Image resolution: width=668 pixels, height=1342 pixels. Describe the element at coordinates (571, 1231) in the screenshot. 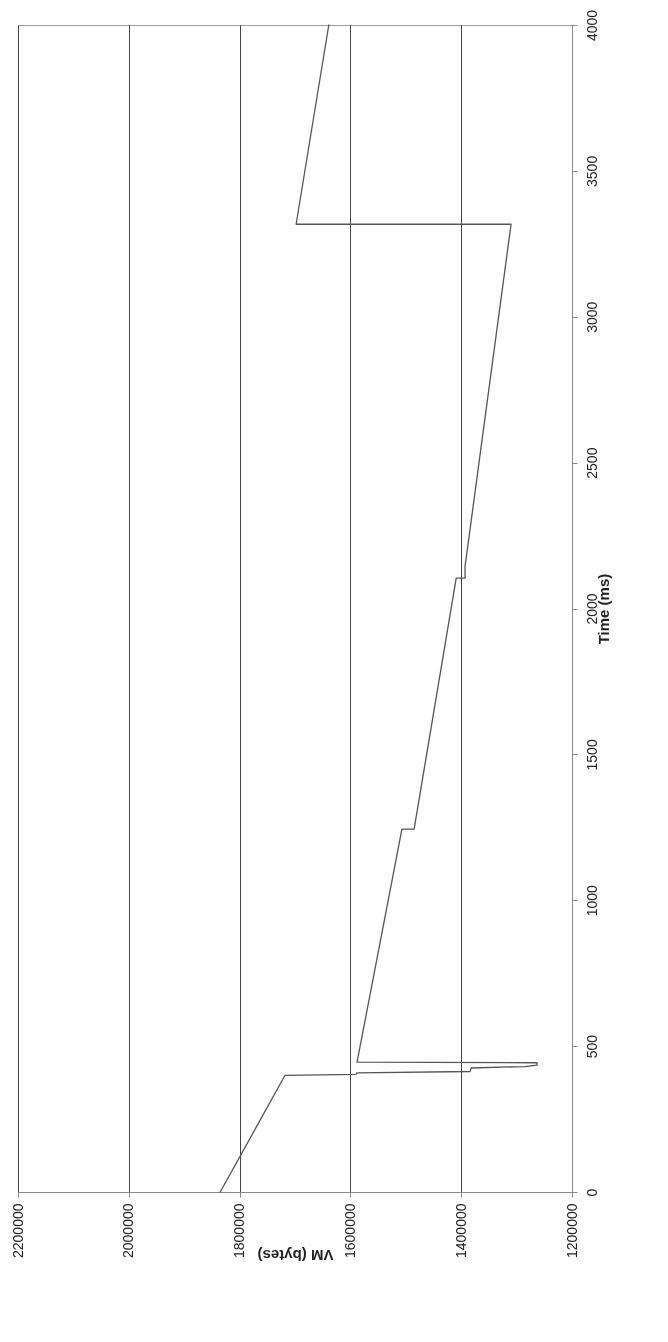

I see `x-tick-label: 1200000` at that location.